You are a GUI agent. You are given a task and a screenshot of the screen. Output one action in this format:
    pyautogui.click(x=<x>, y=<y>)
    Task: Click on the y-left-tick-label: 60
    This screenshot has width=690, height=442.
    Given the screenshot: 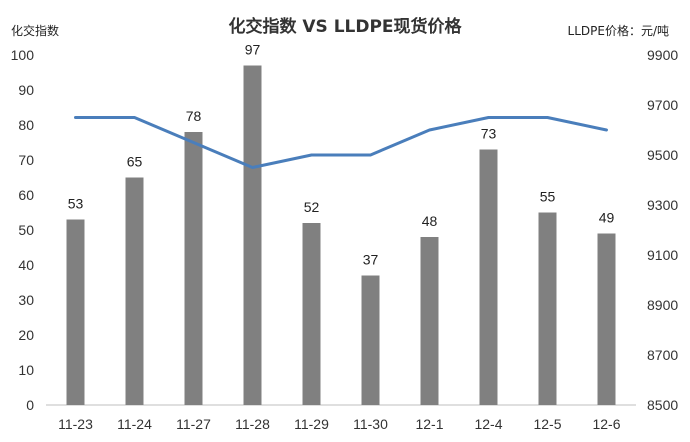 What is the action you would take?
    pyautogui.click(x=26, y=195)
    